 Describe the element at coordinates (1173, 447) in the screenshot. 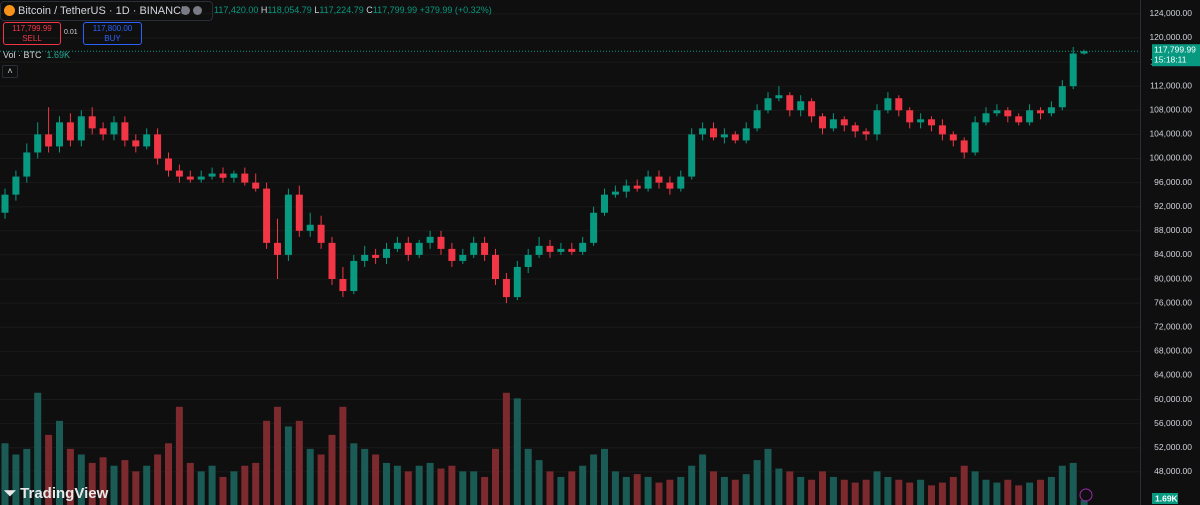

I see `y-tick-label: 52,000.00` at that location.